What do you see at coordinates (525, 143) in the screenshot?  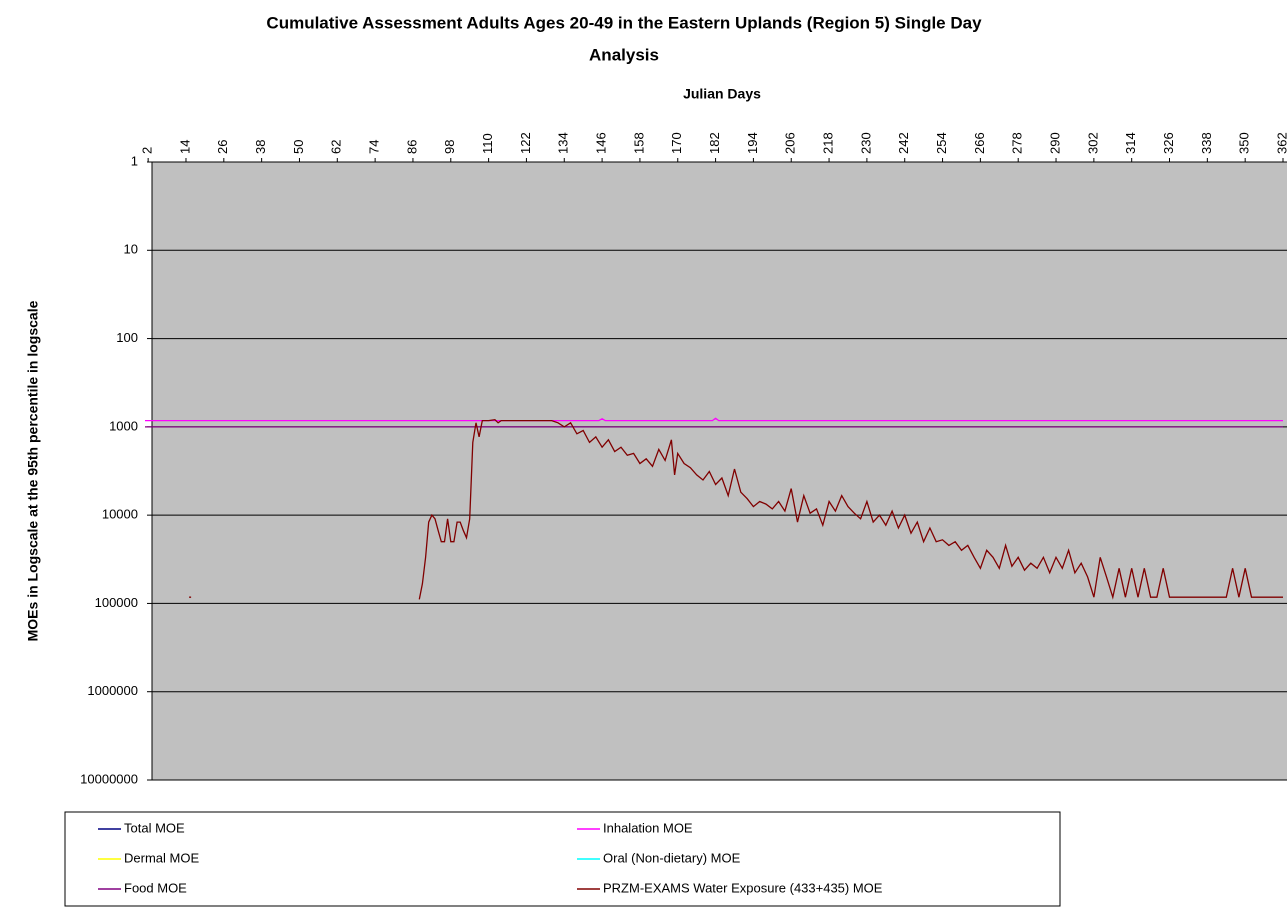 I see `x-tick-label: 122` at bounding box center [525, 143].